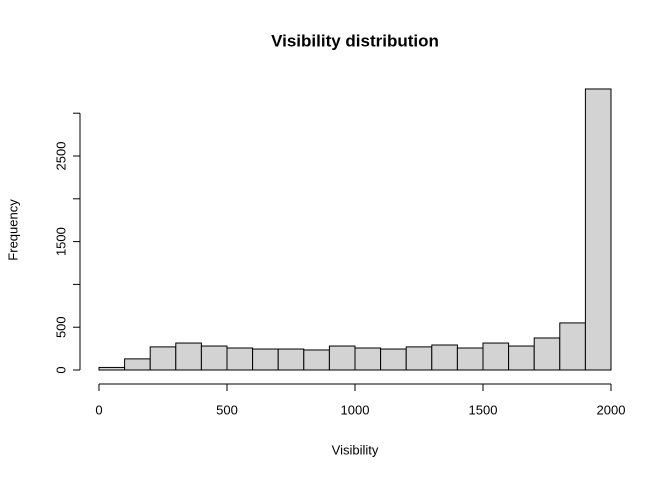  I want to click on x-tick-label: 0, so click(98, 409).